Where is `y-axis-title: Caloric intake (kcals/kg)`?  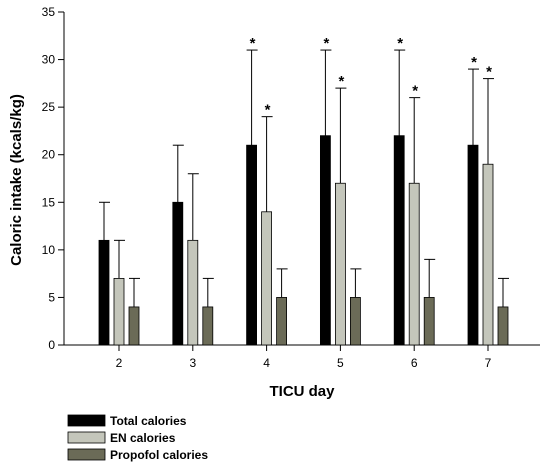 y-axis-title: Caloric intake (kcals/kg) is located at coordinates (16, 180).